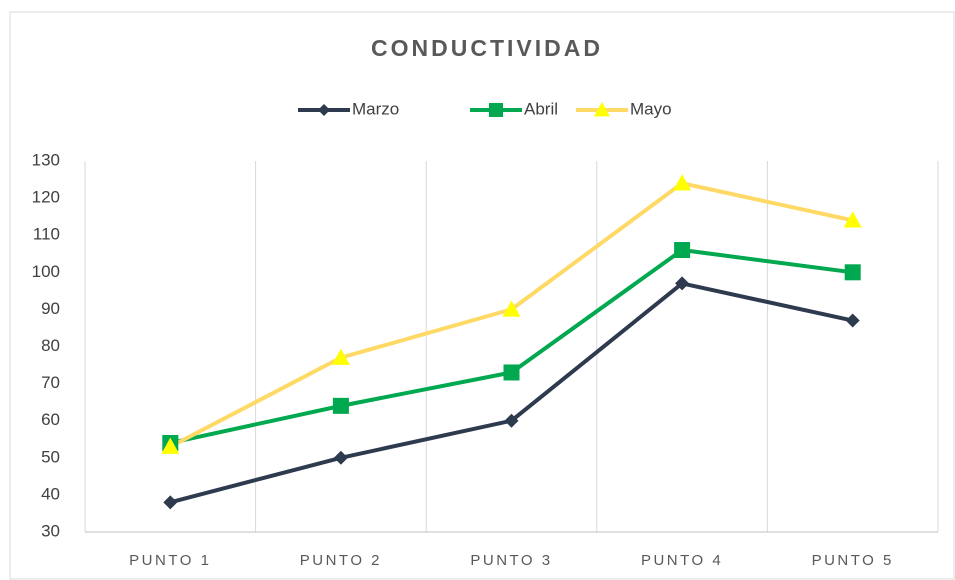 The image size is (955, 580). I want to click on y-tick-label: 50, so click(50, 456).